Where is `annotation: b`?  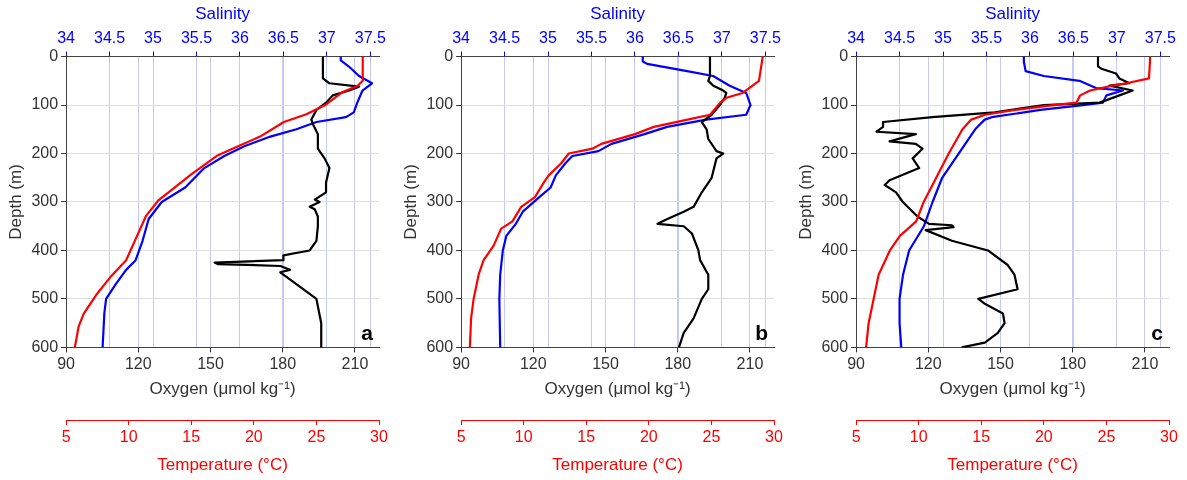
annotation: b is located at coordinates (761, 332).